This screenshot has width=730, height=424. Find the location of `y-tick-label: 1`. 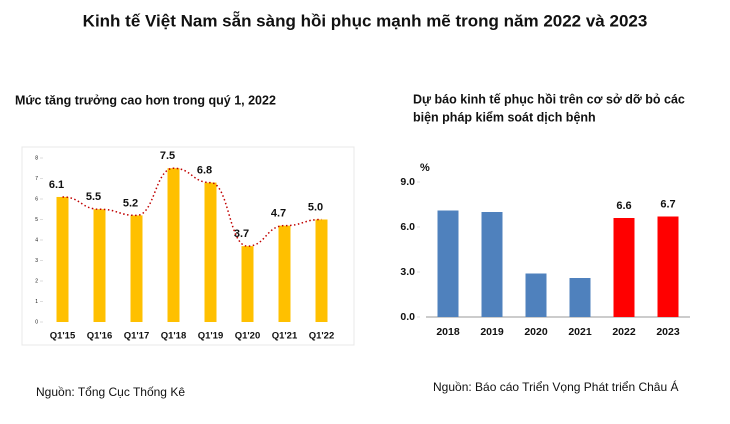

y-tick-label: 1 is located at coordinates (36, 302).